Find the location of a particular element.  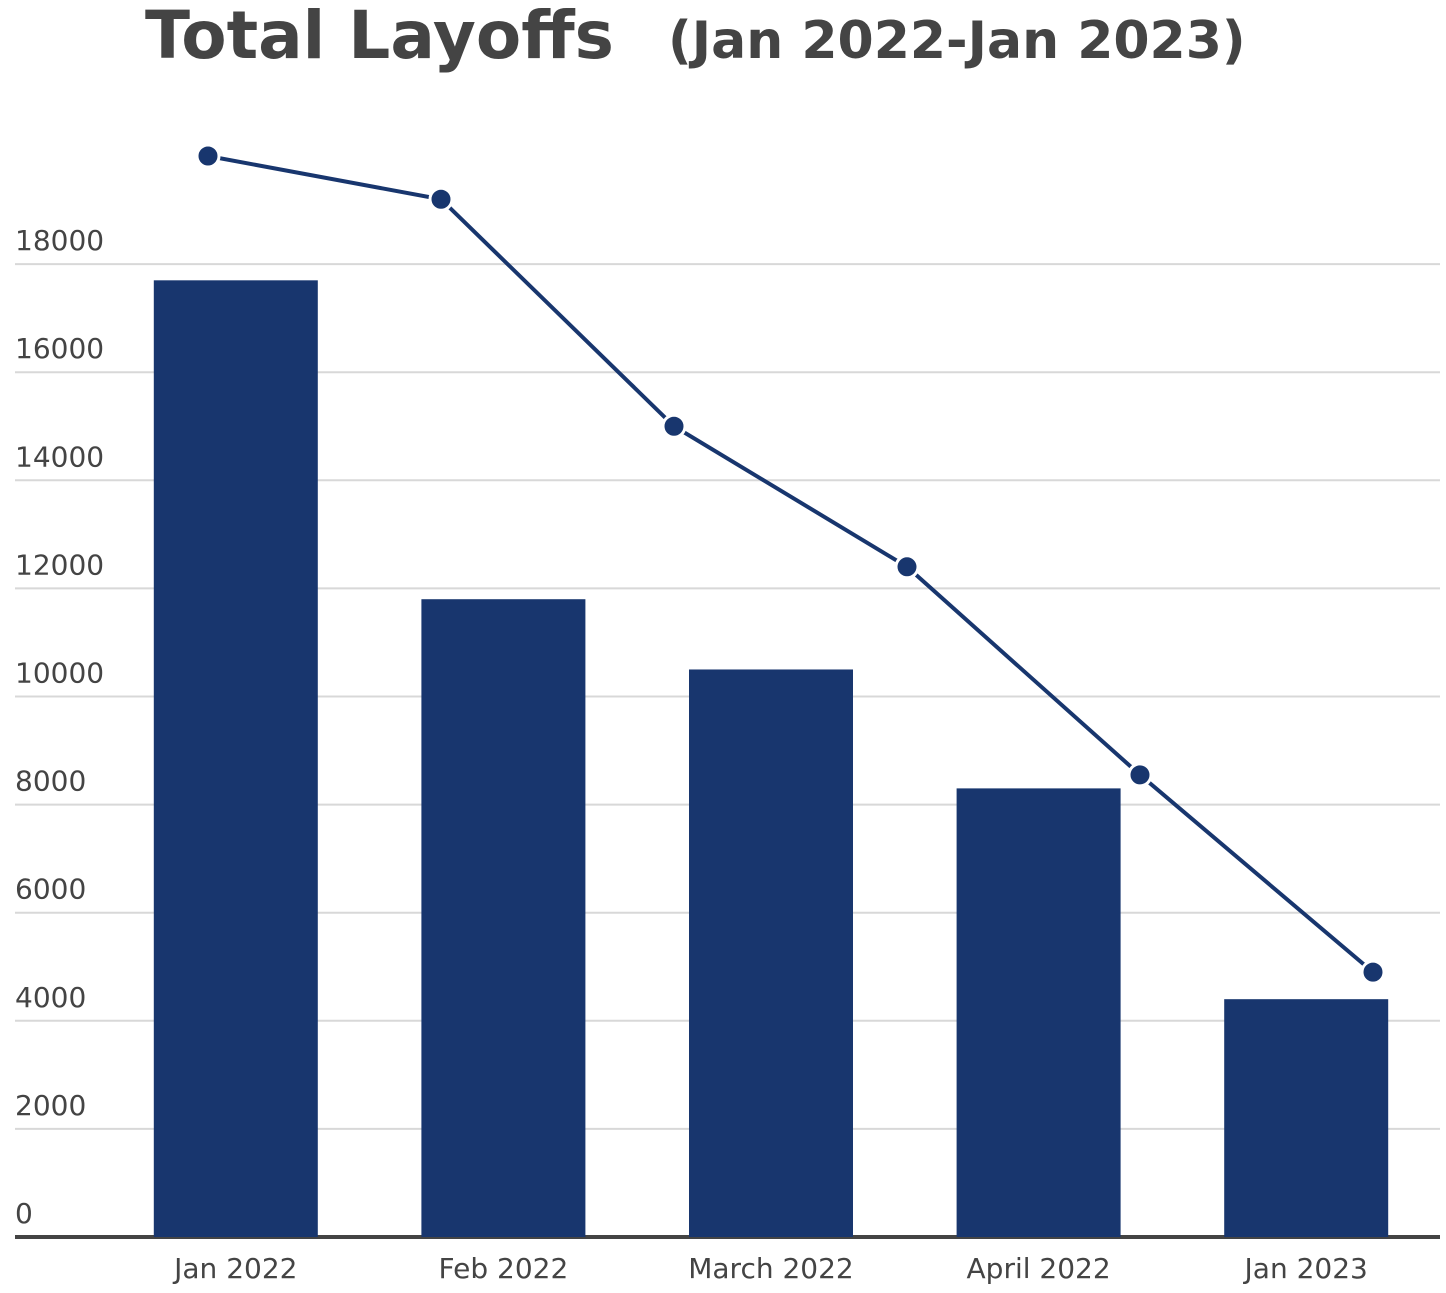

y-tick-label: 18000 is located at coordinates (59, 240).